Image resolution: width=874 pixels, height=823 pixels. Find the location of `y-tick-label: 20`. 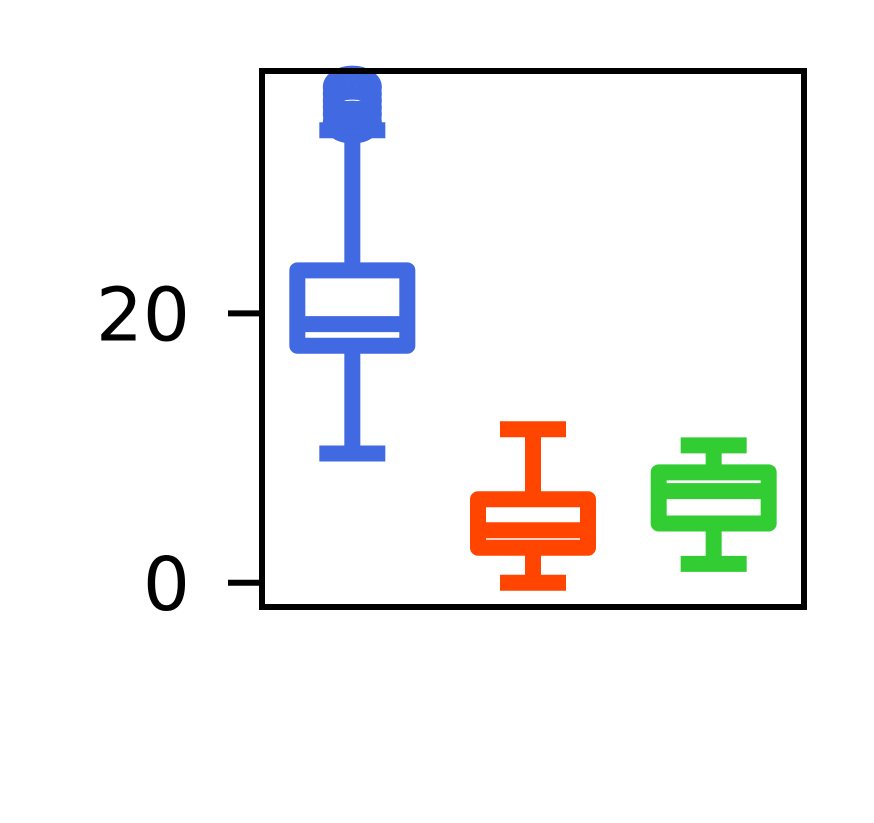

y-tick-label: 20 is located at coordinates (143, 315).